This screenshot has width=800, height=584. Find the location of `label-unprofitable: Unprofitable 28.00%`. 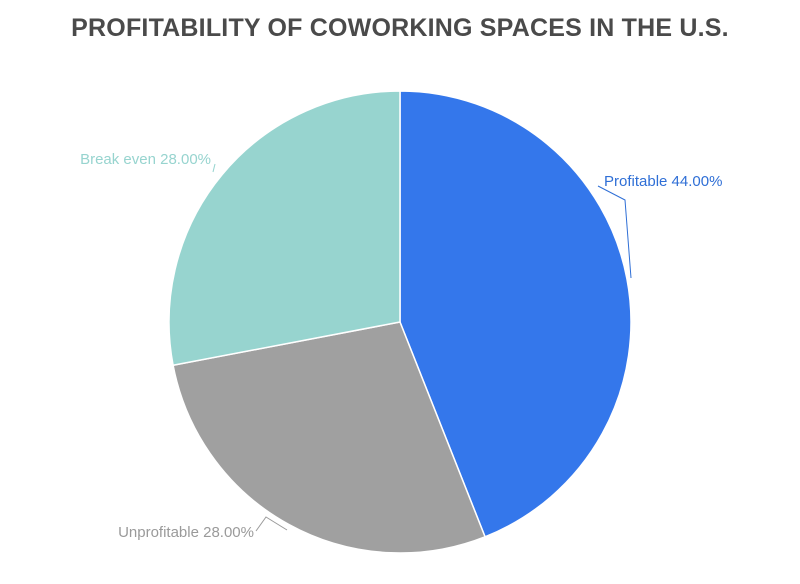

label-unprofitable: Unprofitable 28.00% is located at coordinates (186, 532).